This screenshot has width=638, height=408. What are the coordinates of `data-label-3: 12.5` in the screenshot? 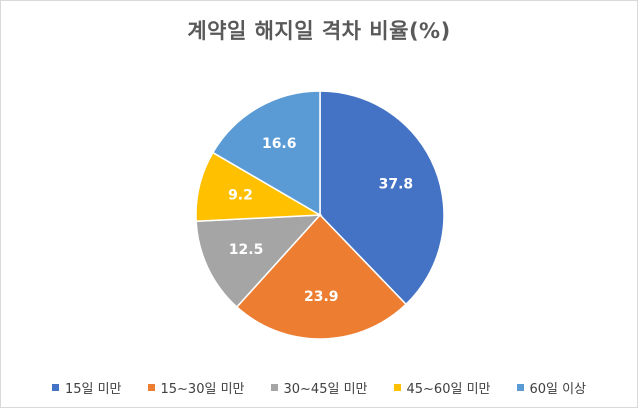 It's located at (246, 250).